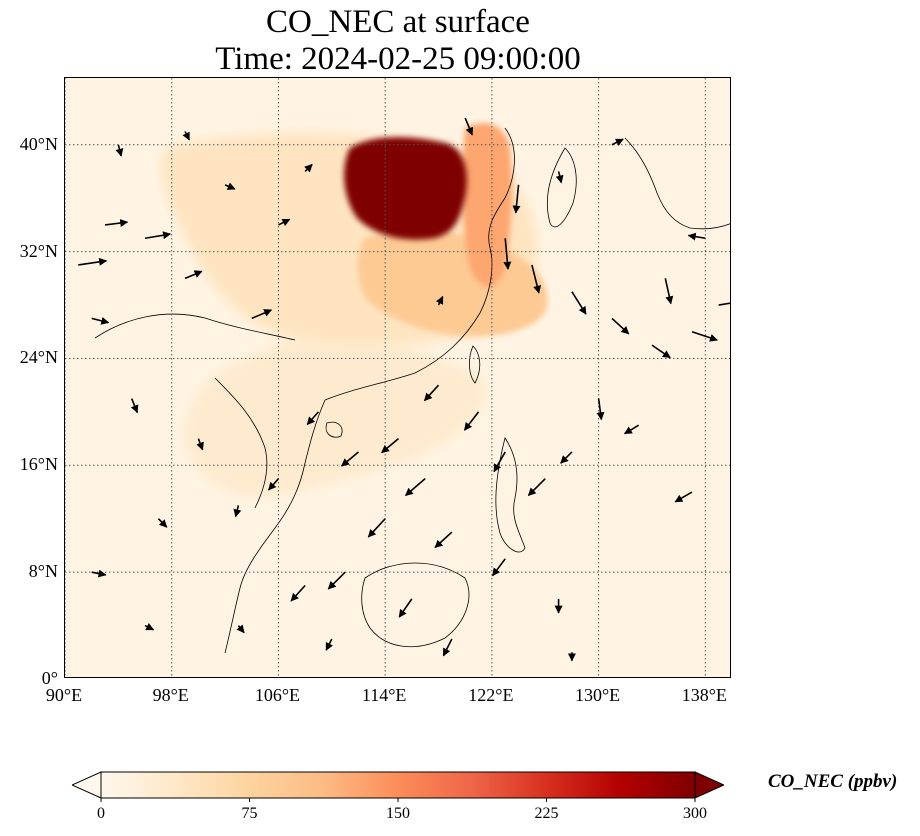 The image size is (920, 836). What do you see at coordinates (241, 443) in the screenshot?
I see `indochina-border` at bounding box center [241, 443].